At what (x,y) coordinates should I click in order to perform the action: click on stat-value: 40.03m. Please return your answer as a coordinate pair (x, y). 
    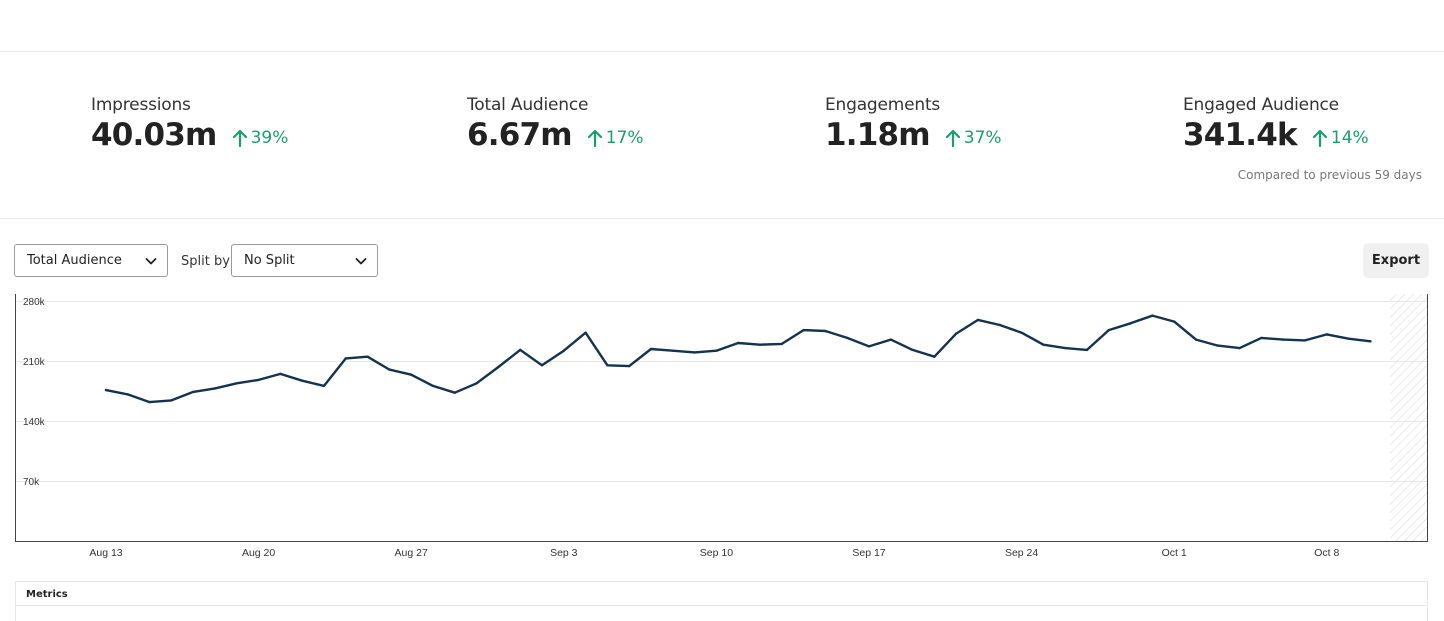
    Looking at the image, I should click on (154, 135).